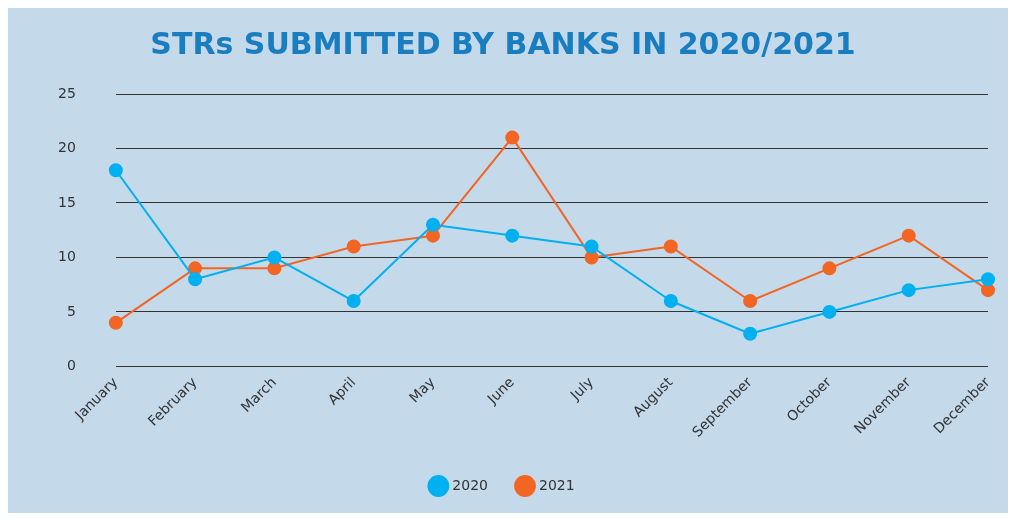 The image size is (1020, 527). What do you see at coordinates (470, 484) in the screenshot?
I see `legend-label: 2020` at bounding box center [470, 484].